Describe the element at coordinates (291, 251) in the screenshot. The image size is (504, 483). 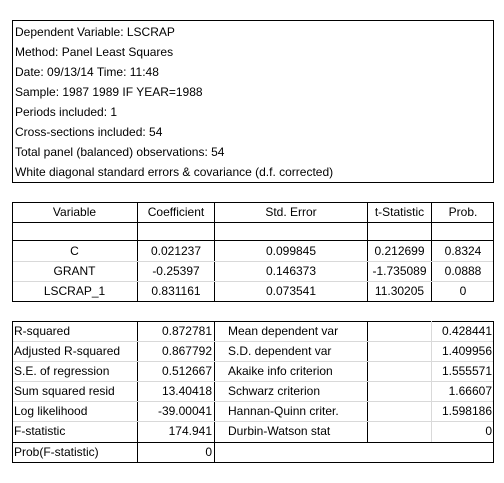
I see `coef-std-error: 0.099845` at that location.